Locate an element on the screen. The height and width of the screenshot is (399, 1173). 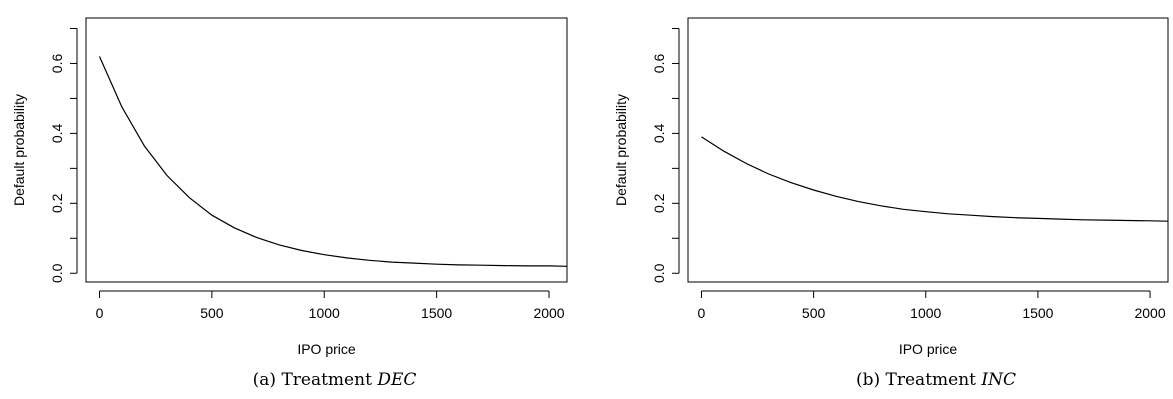
panel-caption: (b) Treatment INC is located at coordinates (936, 380).